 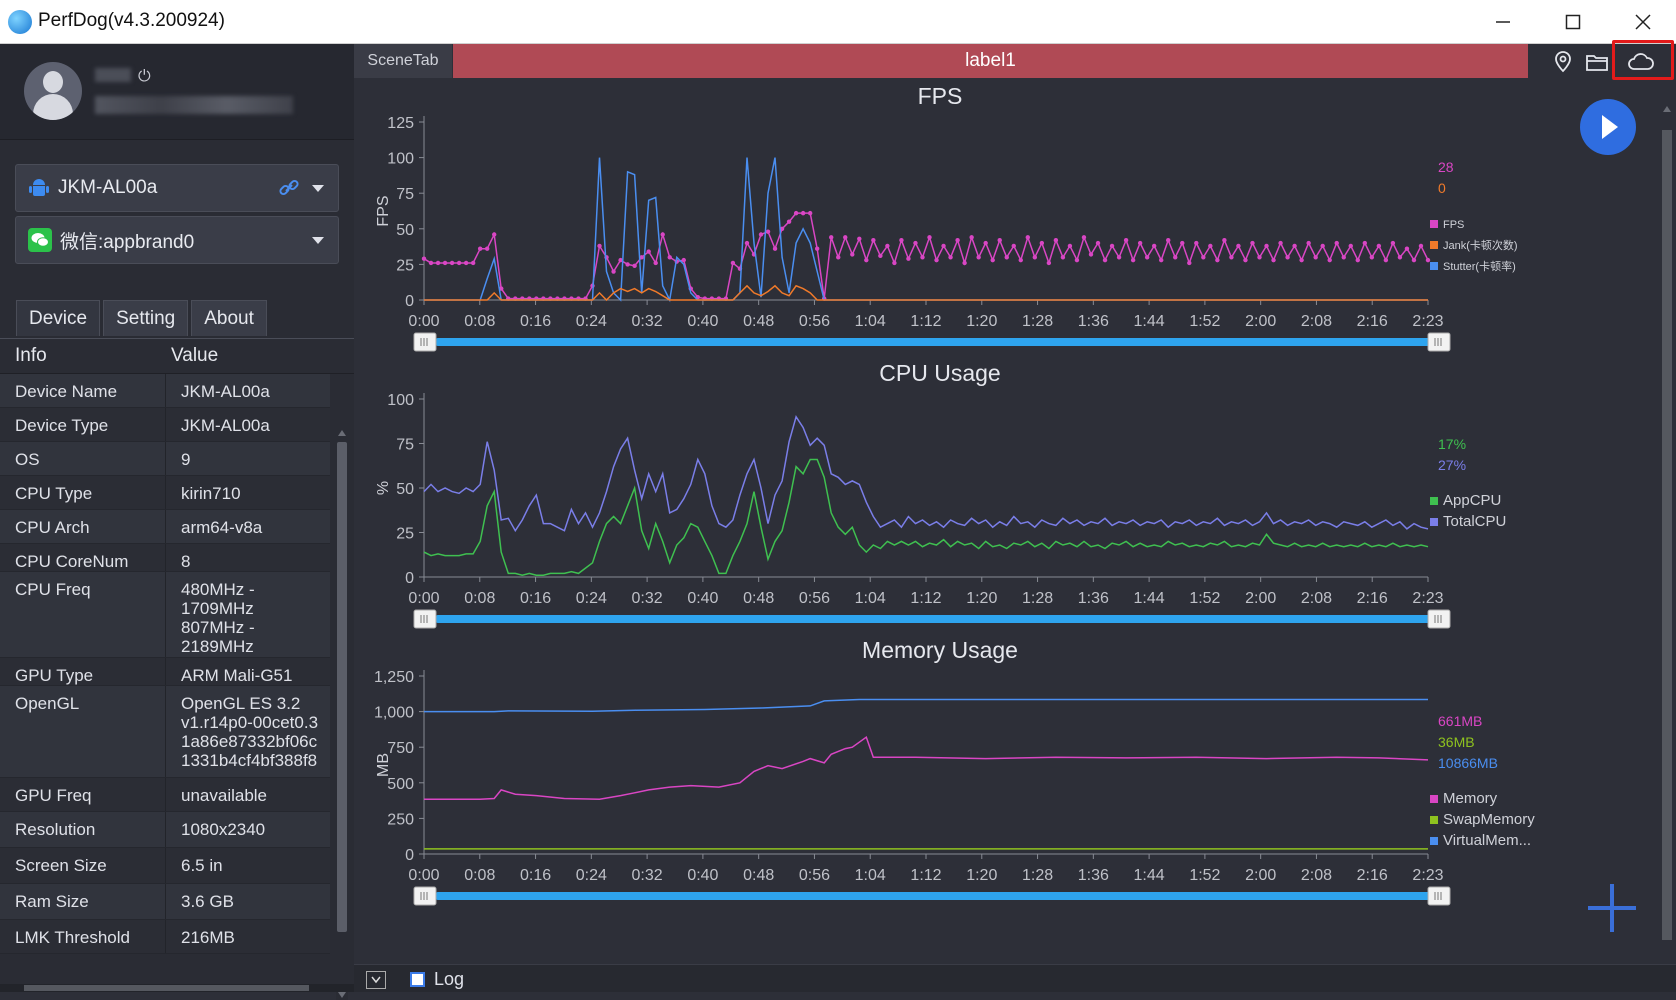 I want to click on maximize-button, so click(x=1573, y=22).